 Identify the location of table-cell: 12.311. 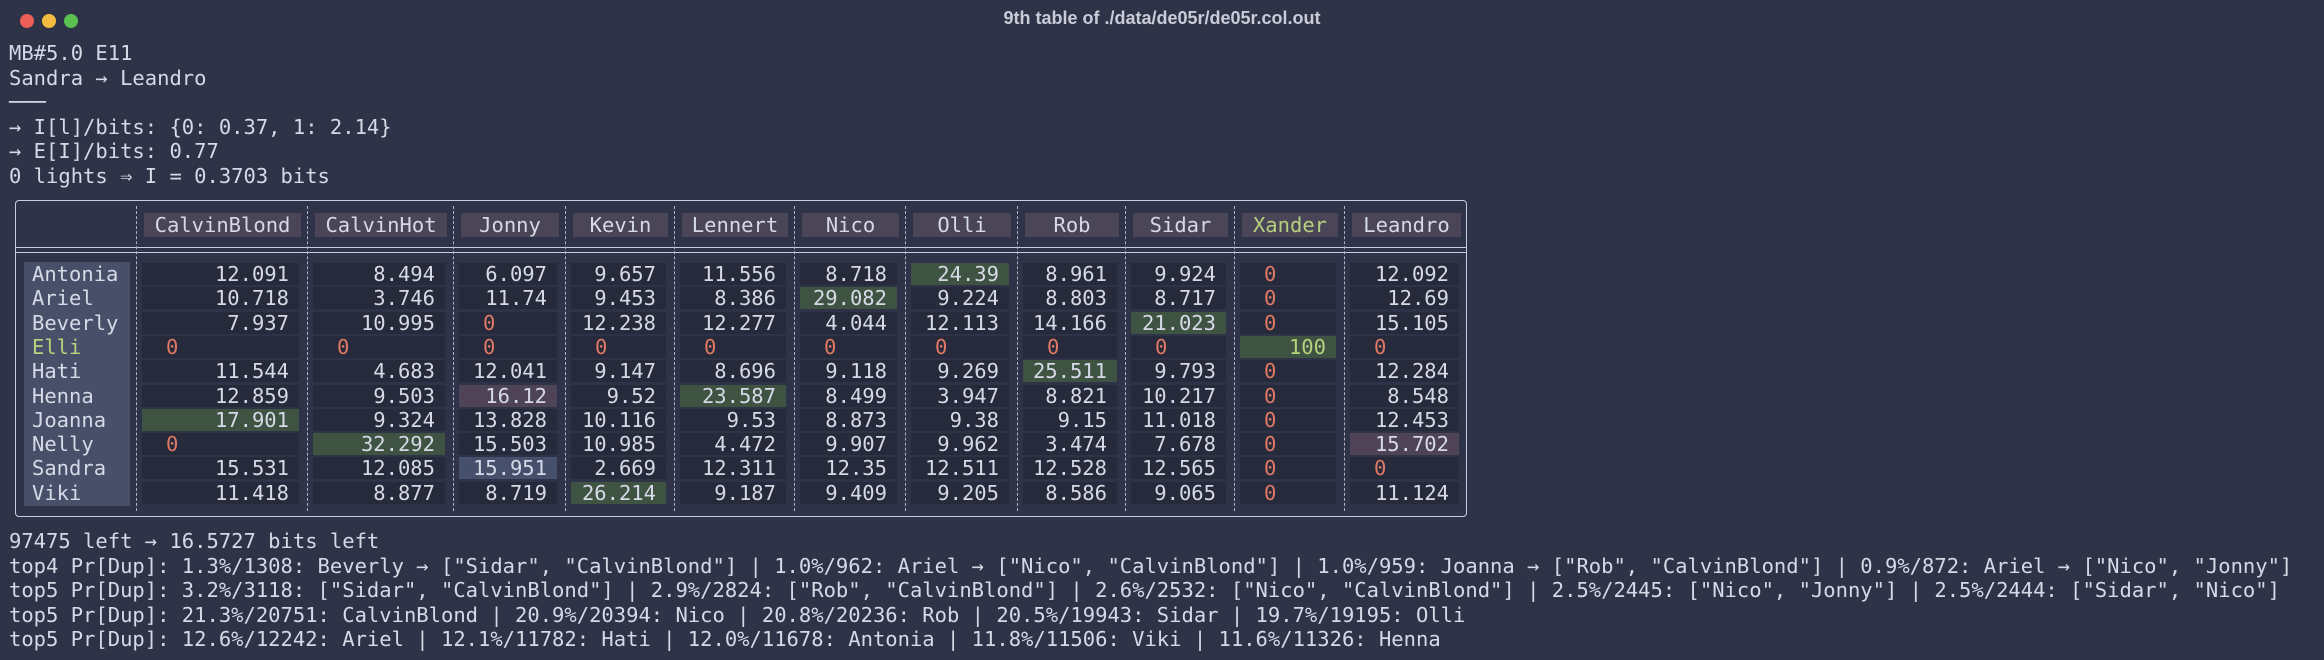
(738, 468).